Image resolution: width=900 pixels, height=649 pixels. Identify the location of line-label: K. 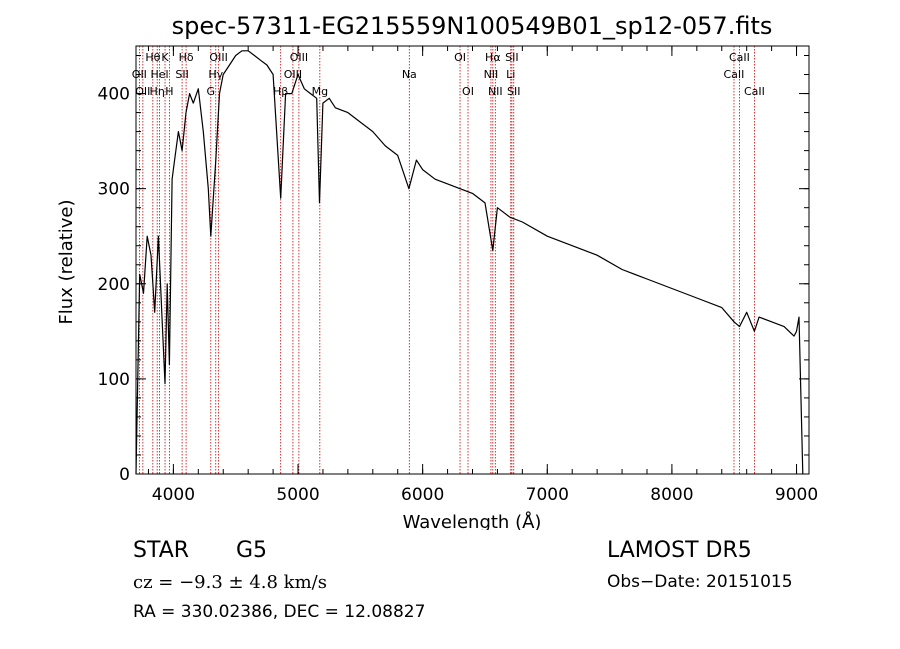
(165, 57).